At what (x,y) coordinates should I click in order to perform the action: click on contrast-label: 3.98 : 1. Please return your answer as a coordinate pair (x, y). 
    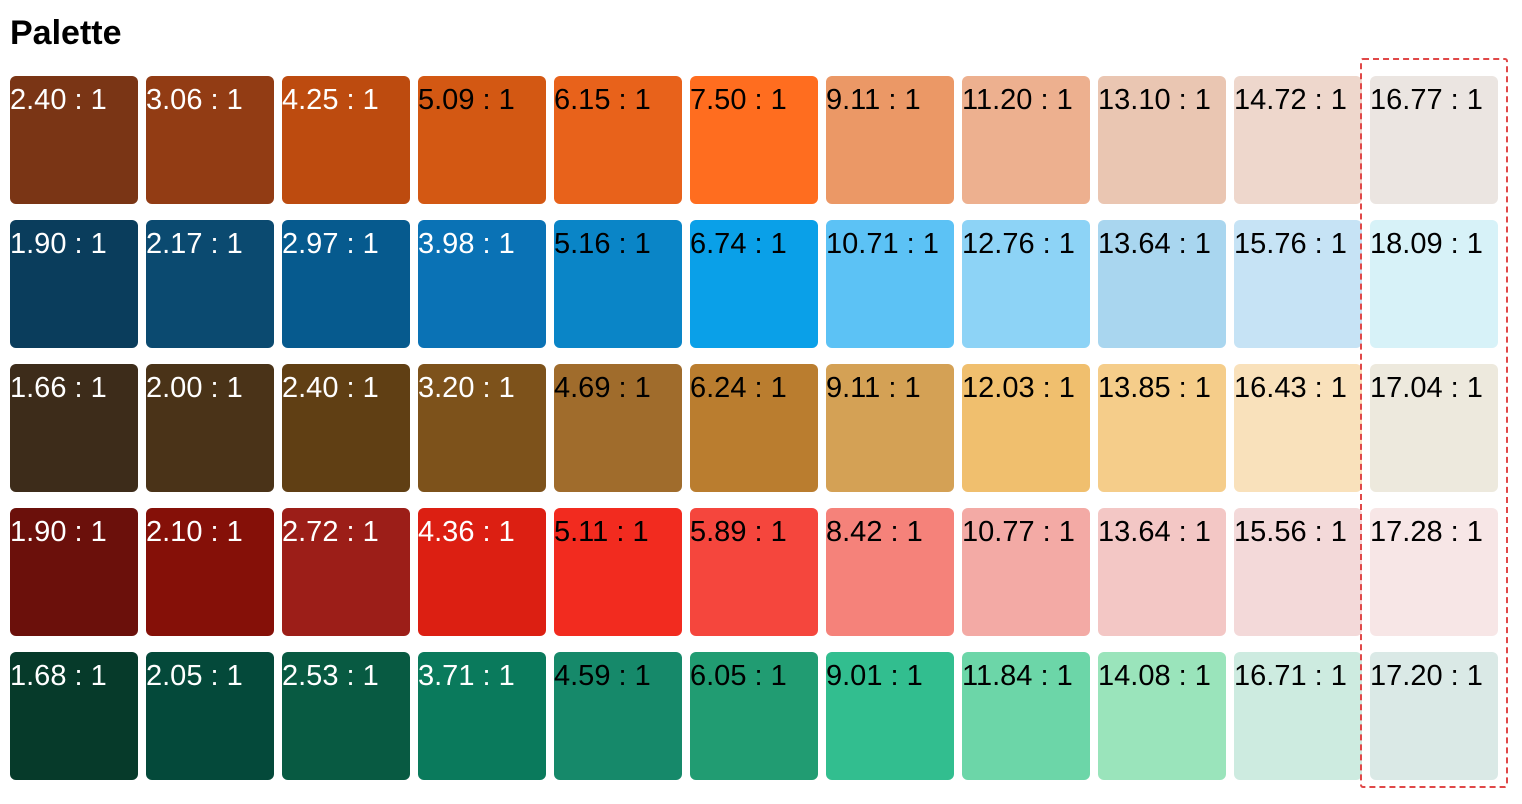
    Looking at the image, I should click on (466, 244).